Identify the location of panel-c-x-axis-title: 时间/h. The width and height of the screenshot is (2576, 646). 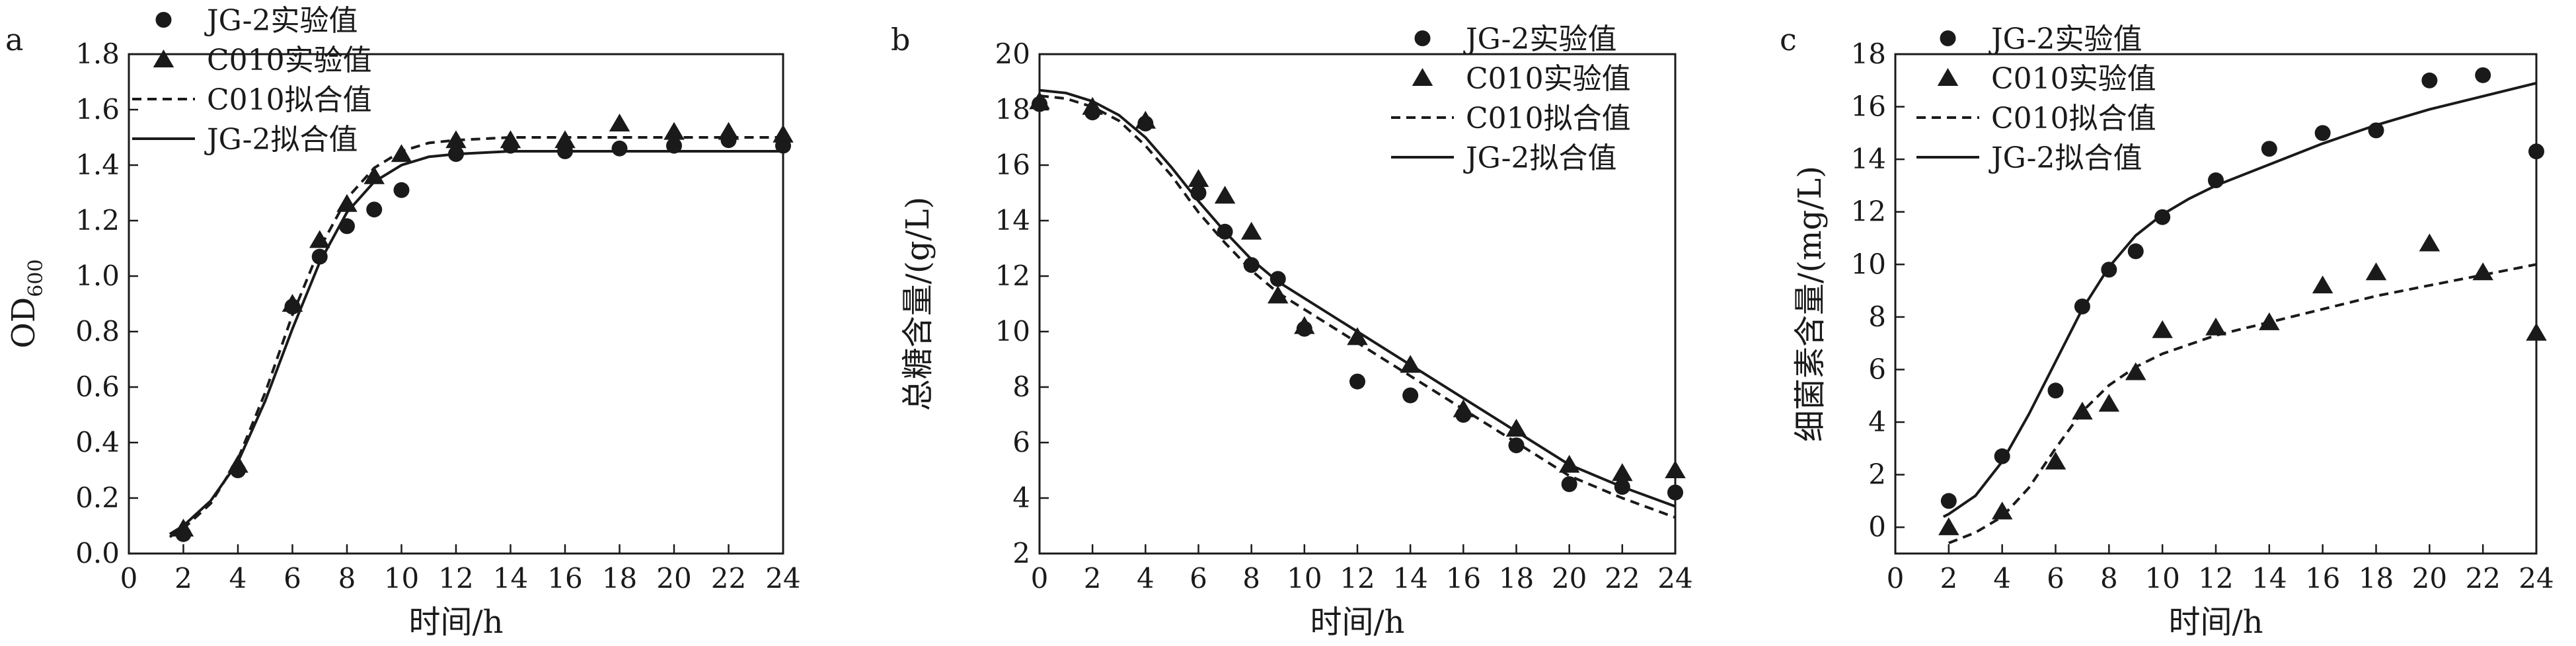
(2215, 622).